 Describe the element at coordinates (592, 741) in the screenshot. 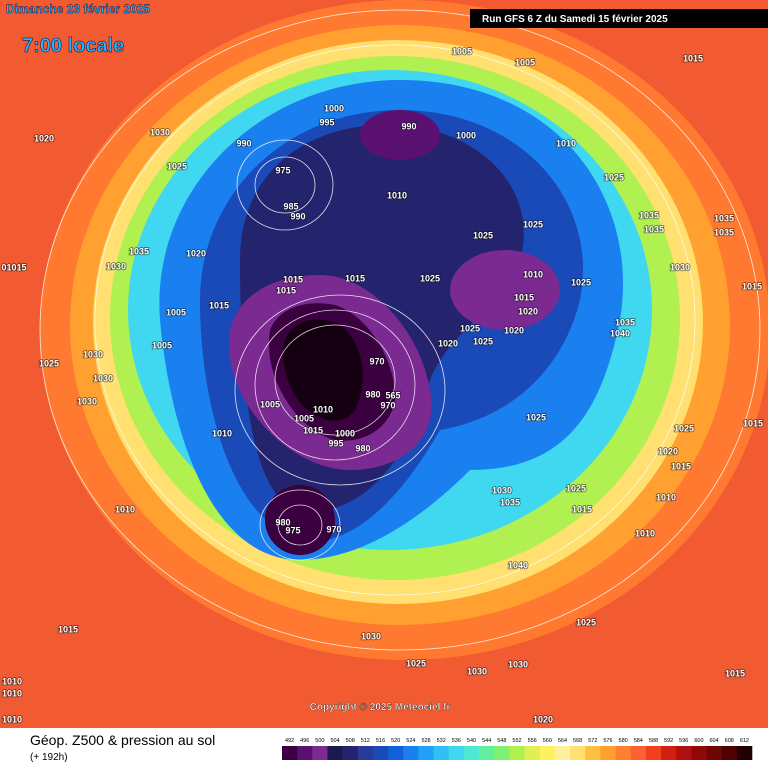

I see `scale-tick-label: 572` at that location.